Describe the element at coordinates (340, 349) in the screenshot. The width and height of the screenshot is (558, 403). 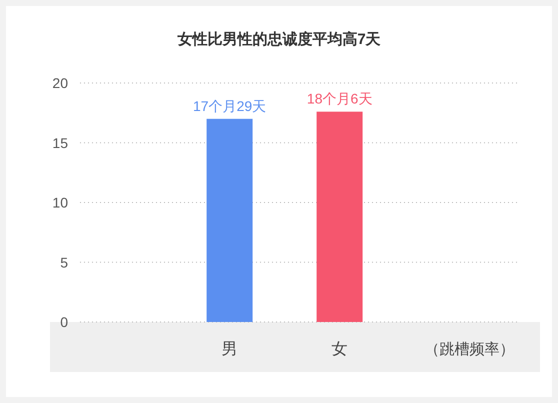
I see `x-tick-label: 女` at that location.